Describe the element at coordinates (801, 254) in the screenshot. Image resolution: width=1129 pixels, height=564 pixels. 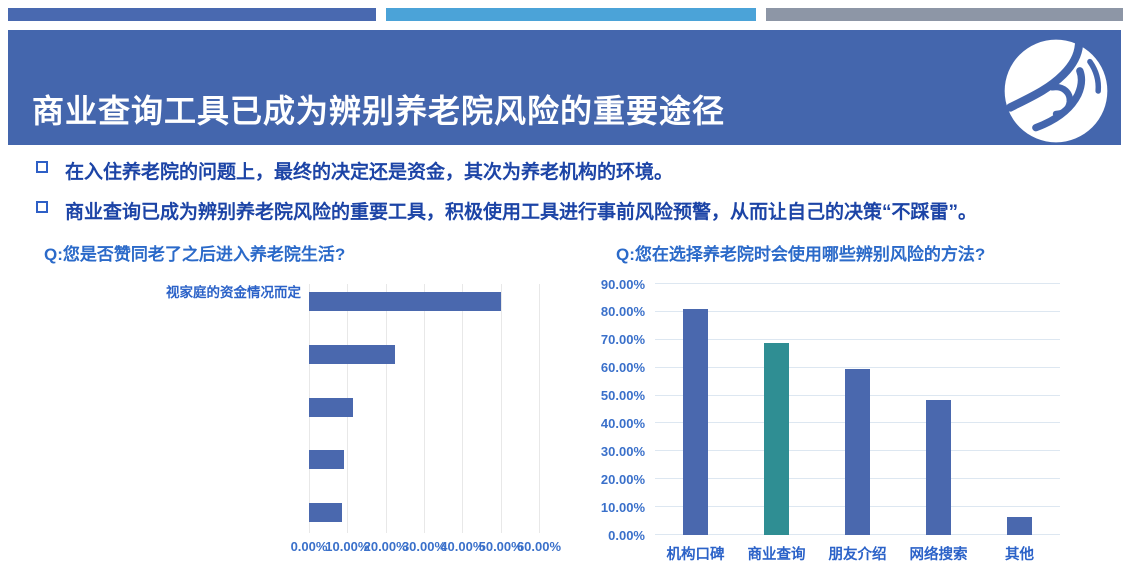
I see `right-chart-title: Q:您在选择养老院时会使用哪些辨别风险的方法?` at that location.